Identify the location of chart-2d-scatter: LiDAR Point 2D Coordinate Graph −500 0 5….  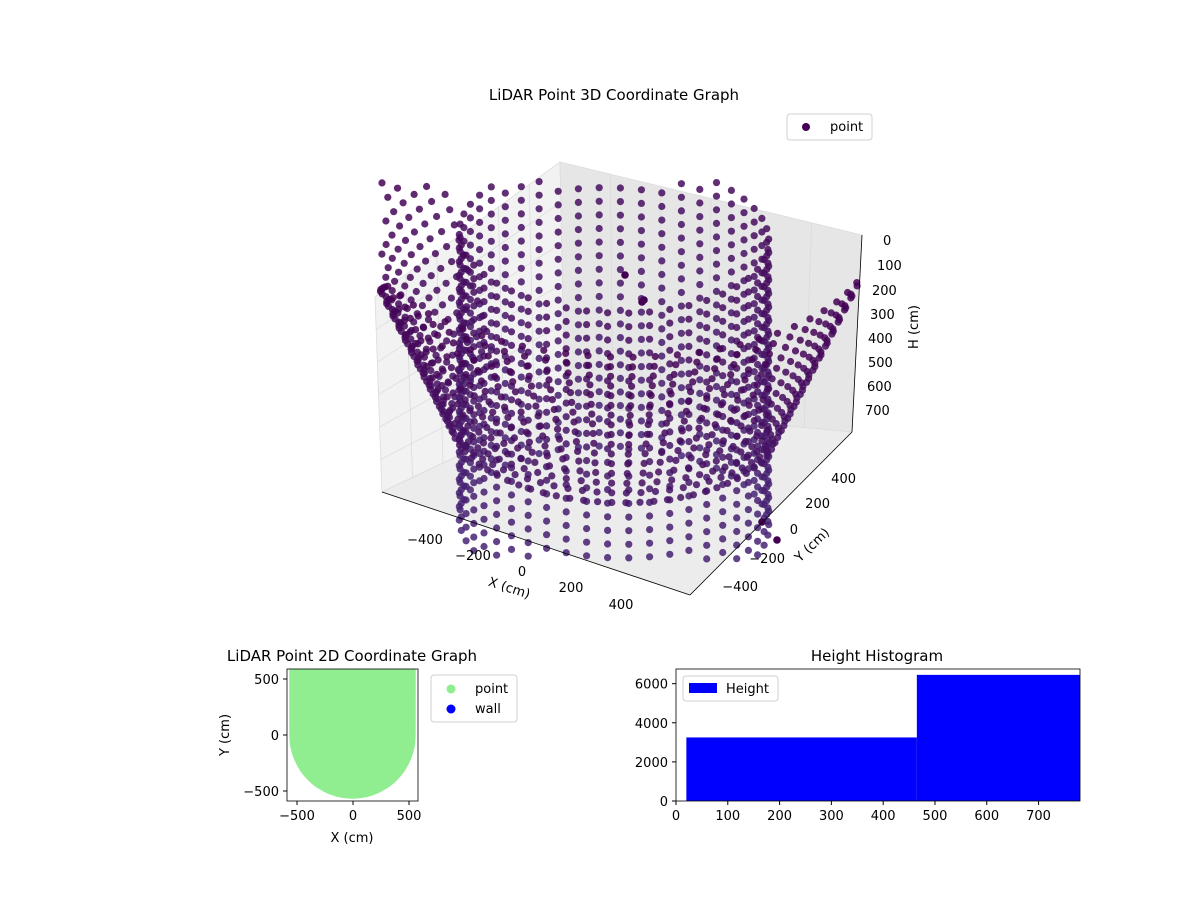
(368, 746).